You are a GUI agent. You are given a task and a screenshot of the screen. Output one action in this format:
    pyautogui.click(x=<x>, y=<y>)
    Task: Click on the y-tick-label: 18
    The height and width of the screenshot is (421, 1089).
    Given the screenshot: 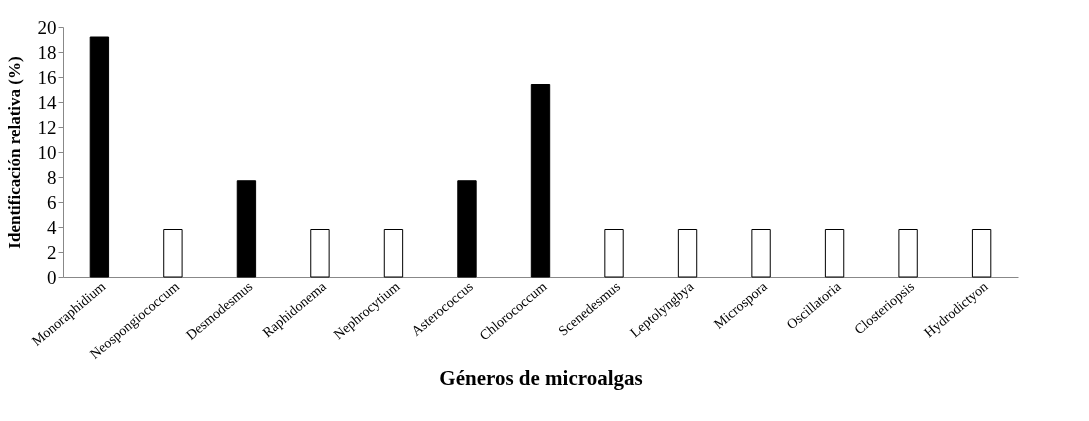 What is the action you would take?
    pyautogui.click(x=47, y=52)
    